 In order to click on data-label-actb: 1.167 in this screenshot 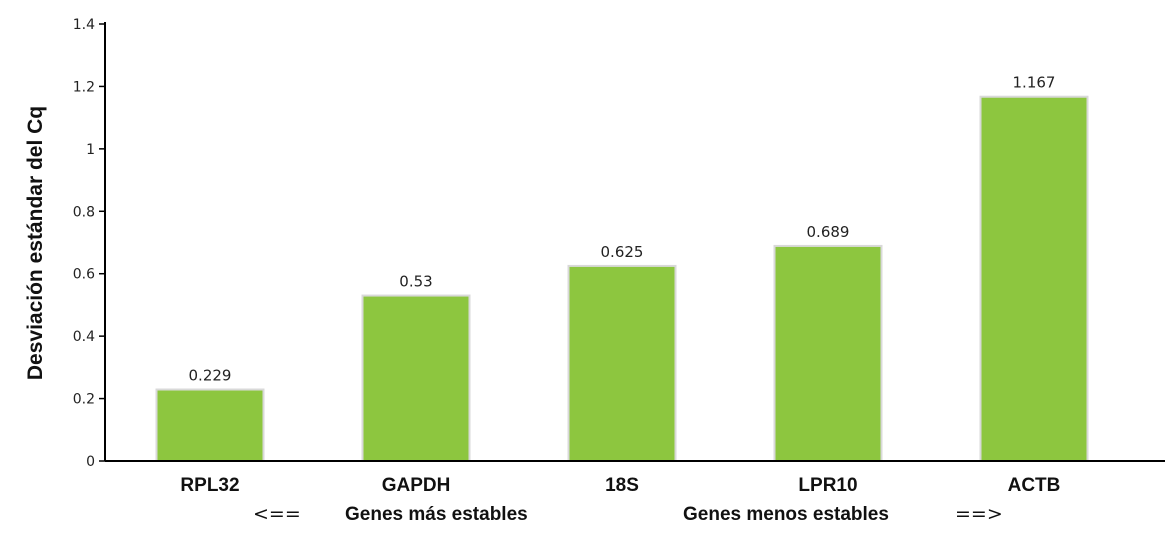, I will do `click(1034, 83)`.